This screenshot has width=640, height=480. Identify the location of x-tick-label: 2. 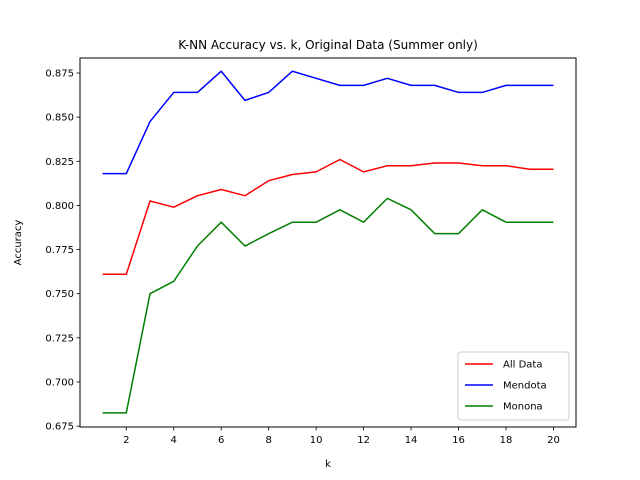
(126, 440).